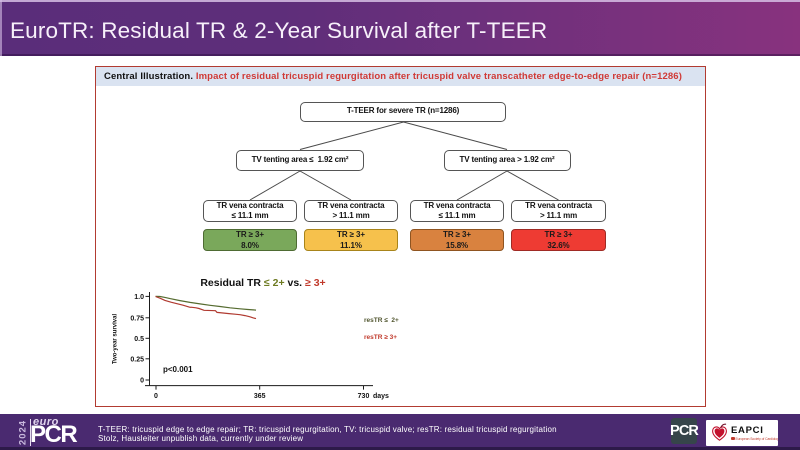 The image size is (800, 450). I want to click on svg-text: 730, so click(364, 396).